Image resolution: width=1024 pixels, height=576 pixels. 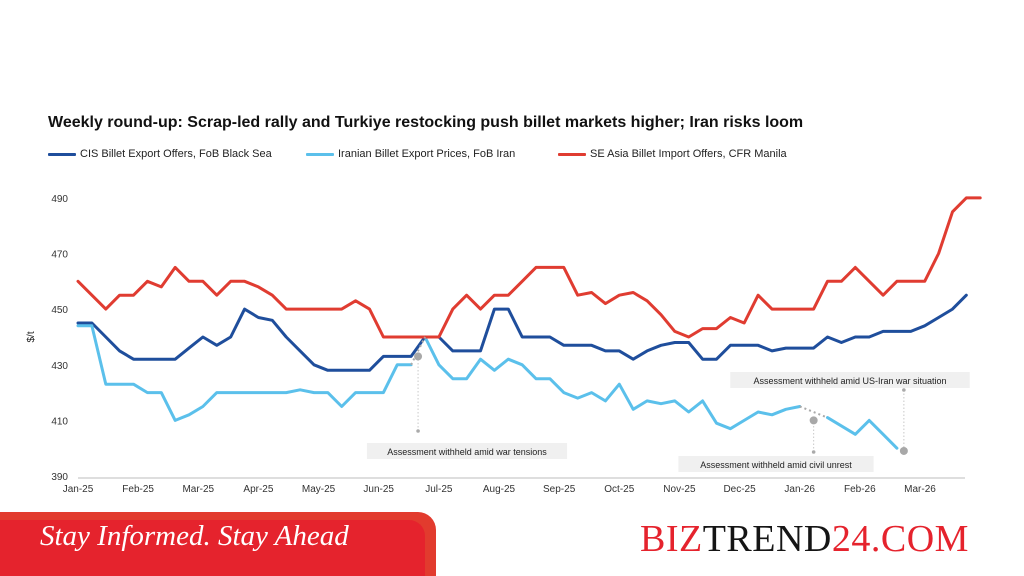 I want to click on brand-logo-part-domain: 24.COM, so click(x=900, y=539).